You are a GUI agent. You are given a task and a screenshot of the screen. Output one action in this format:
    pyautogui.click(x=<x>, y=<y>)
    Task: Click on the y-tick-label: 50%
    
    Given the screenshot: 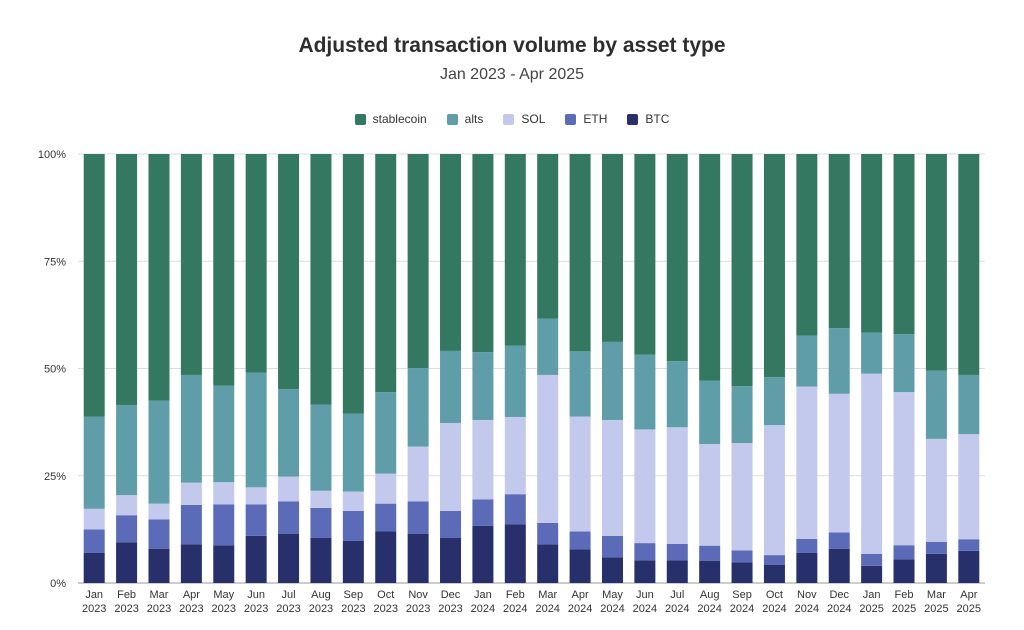 What is the action you would take?
    pyautogui.click(x=55, y=370)
    